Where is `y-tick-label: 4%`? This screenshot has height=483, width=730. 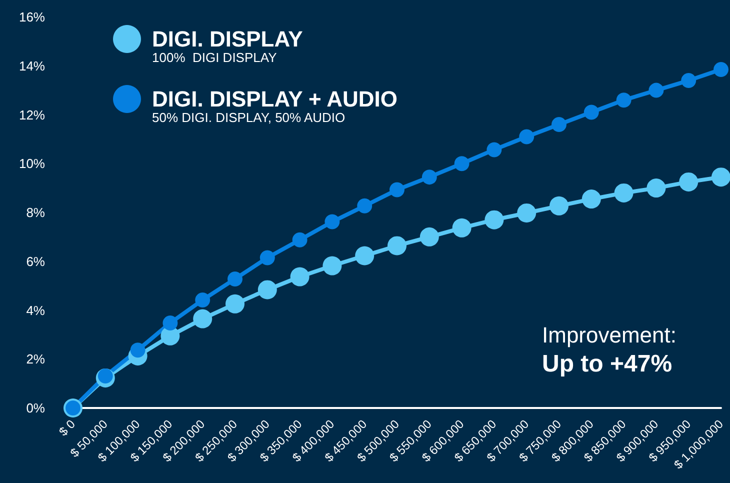 y-tick-label: 4% is located at coordinates (36, 310).